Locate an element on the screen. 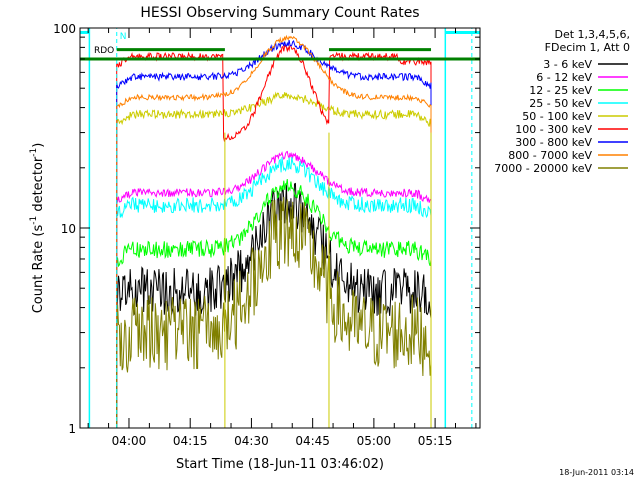  legend-label-6-12-kev: 6 - 12 keV is located at coordinates (564, 77).